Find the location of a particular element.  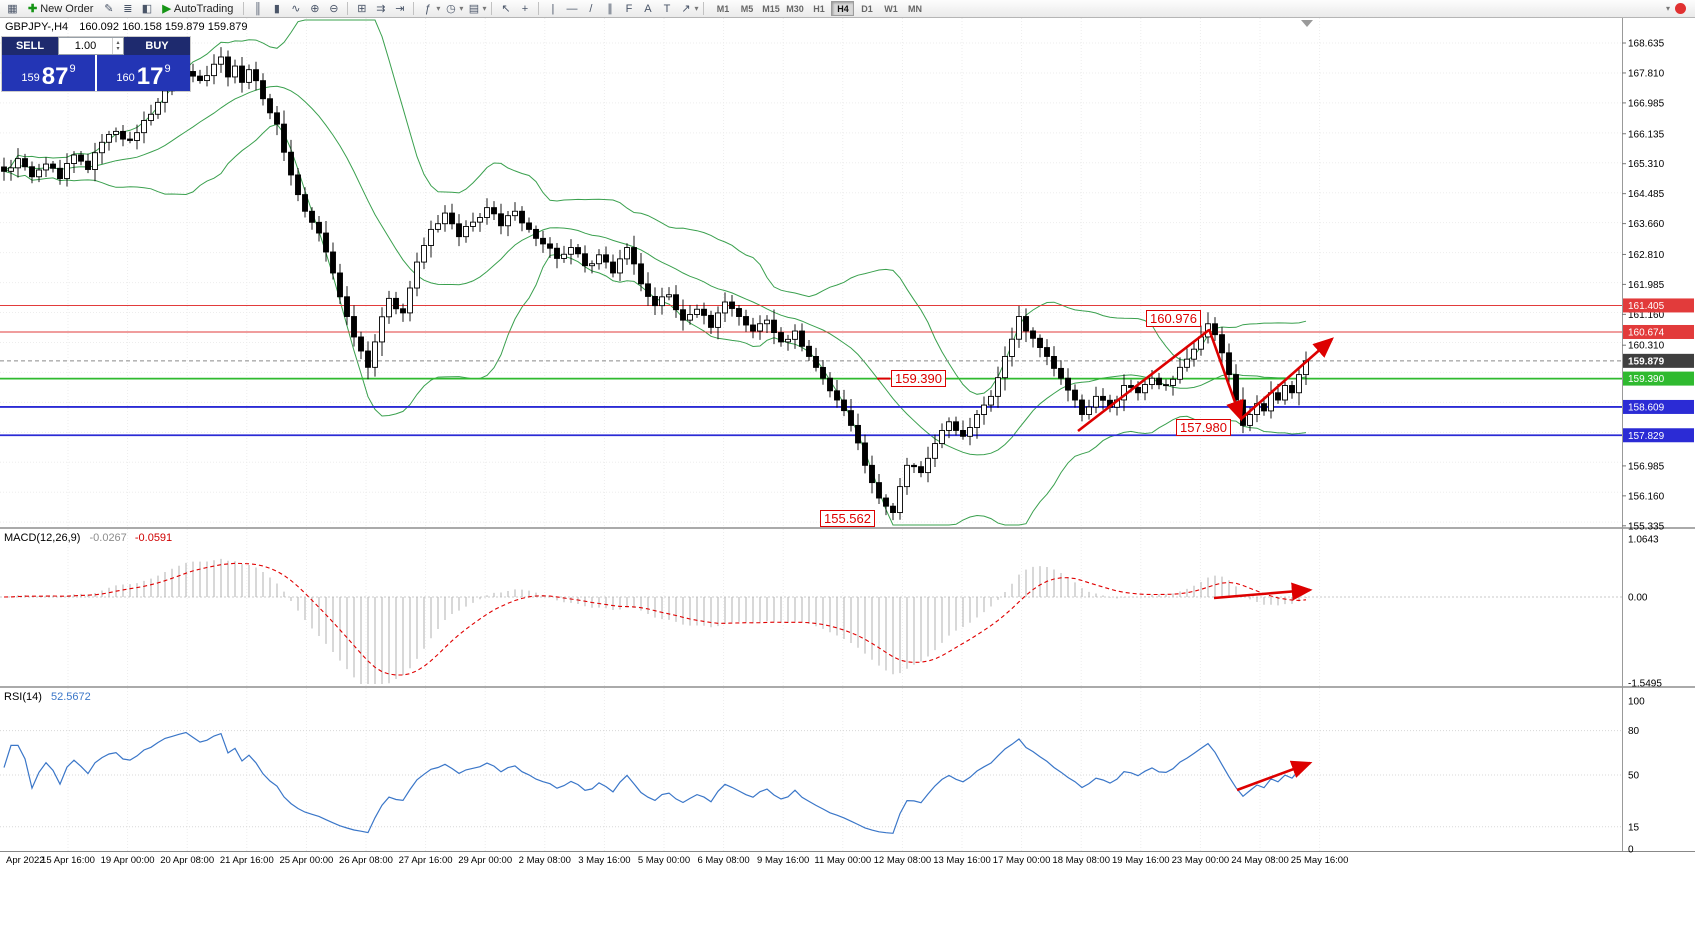

navigator-icon: ◧ is located at coordinates (147, 9).